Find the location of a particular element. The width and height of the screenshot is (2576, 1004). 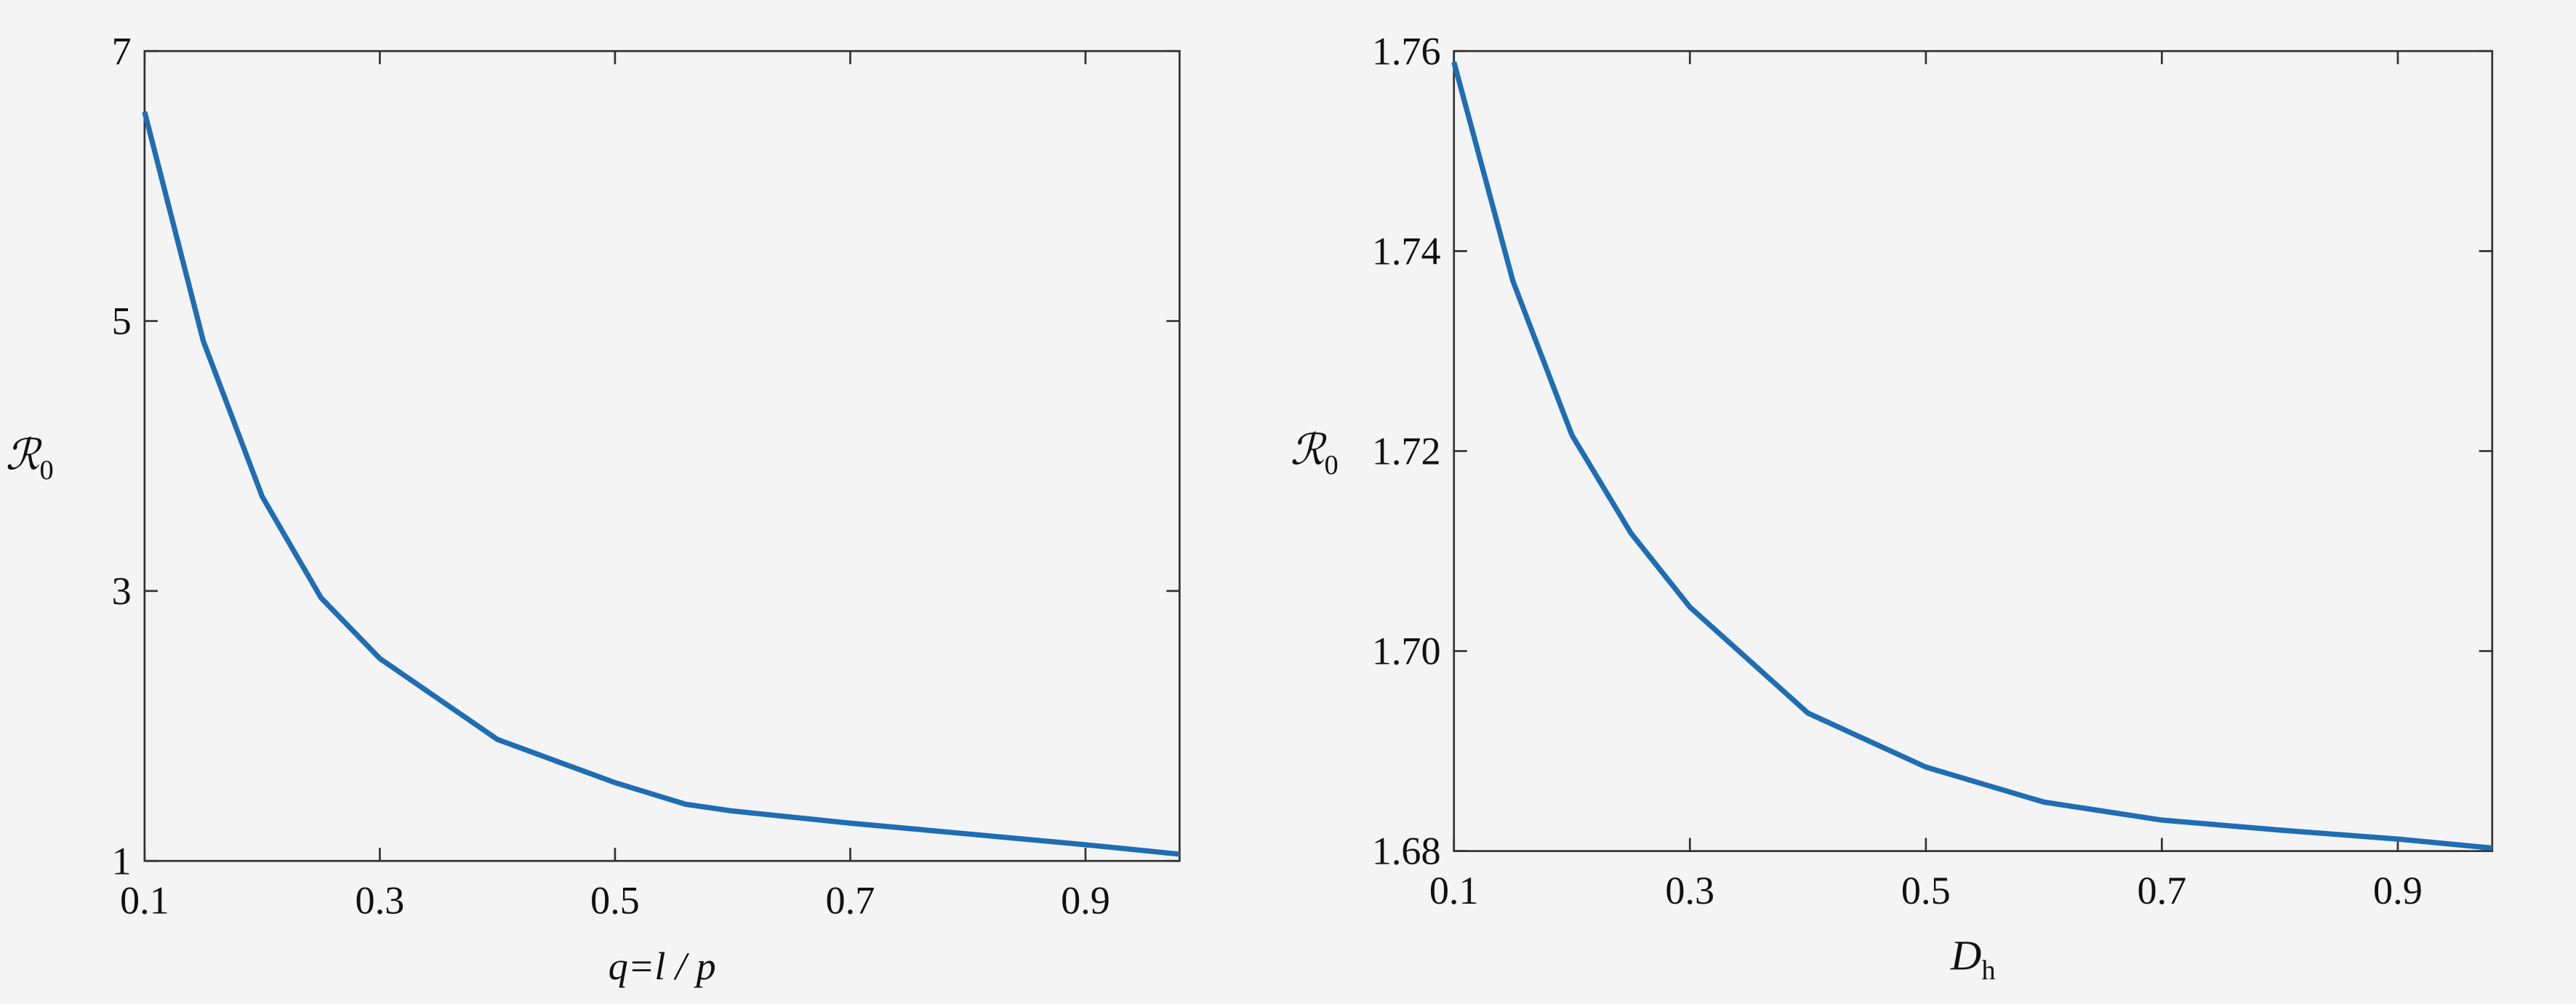

y-tick-label: 1.68 is located at coordinates (1406, 852).